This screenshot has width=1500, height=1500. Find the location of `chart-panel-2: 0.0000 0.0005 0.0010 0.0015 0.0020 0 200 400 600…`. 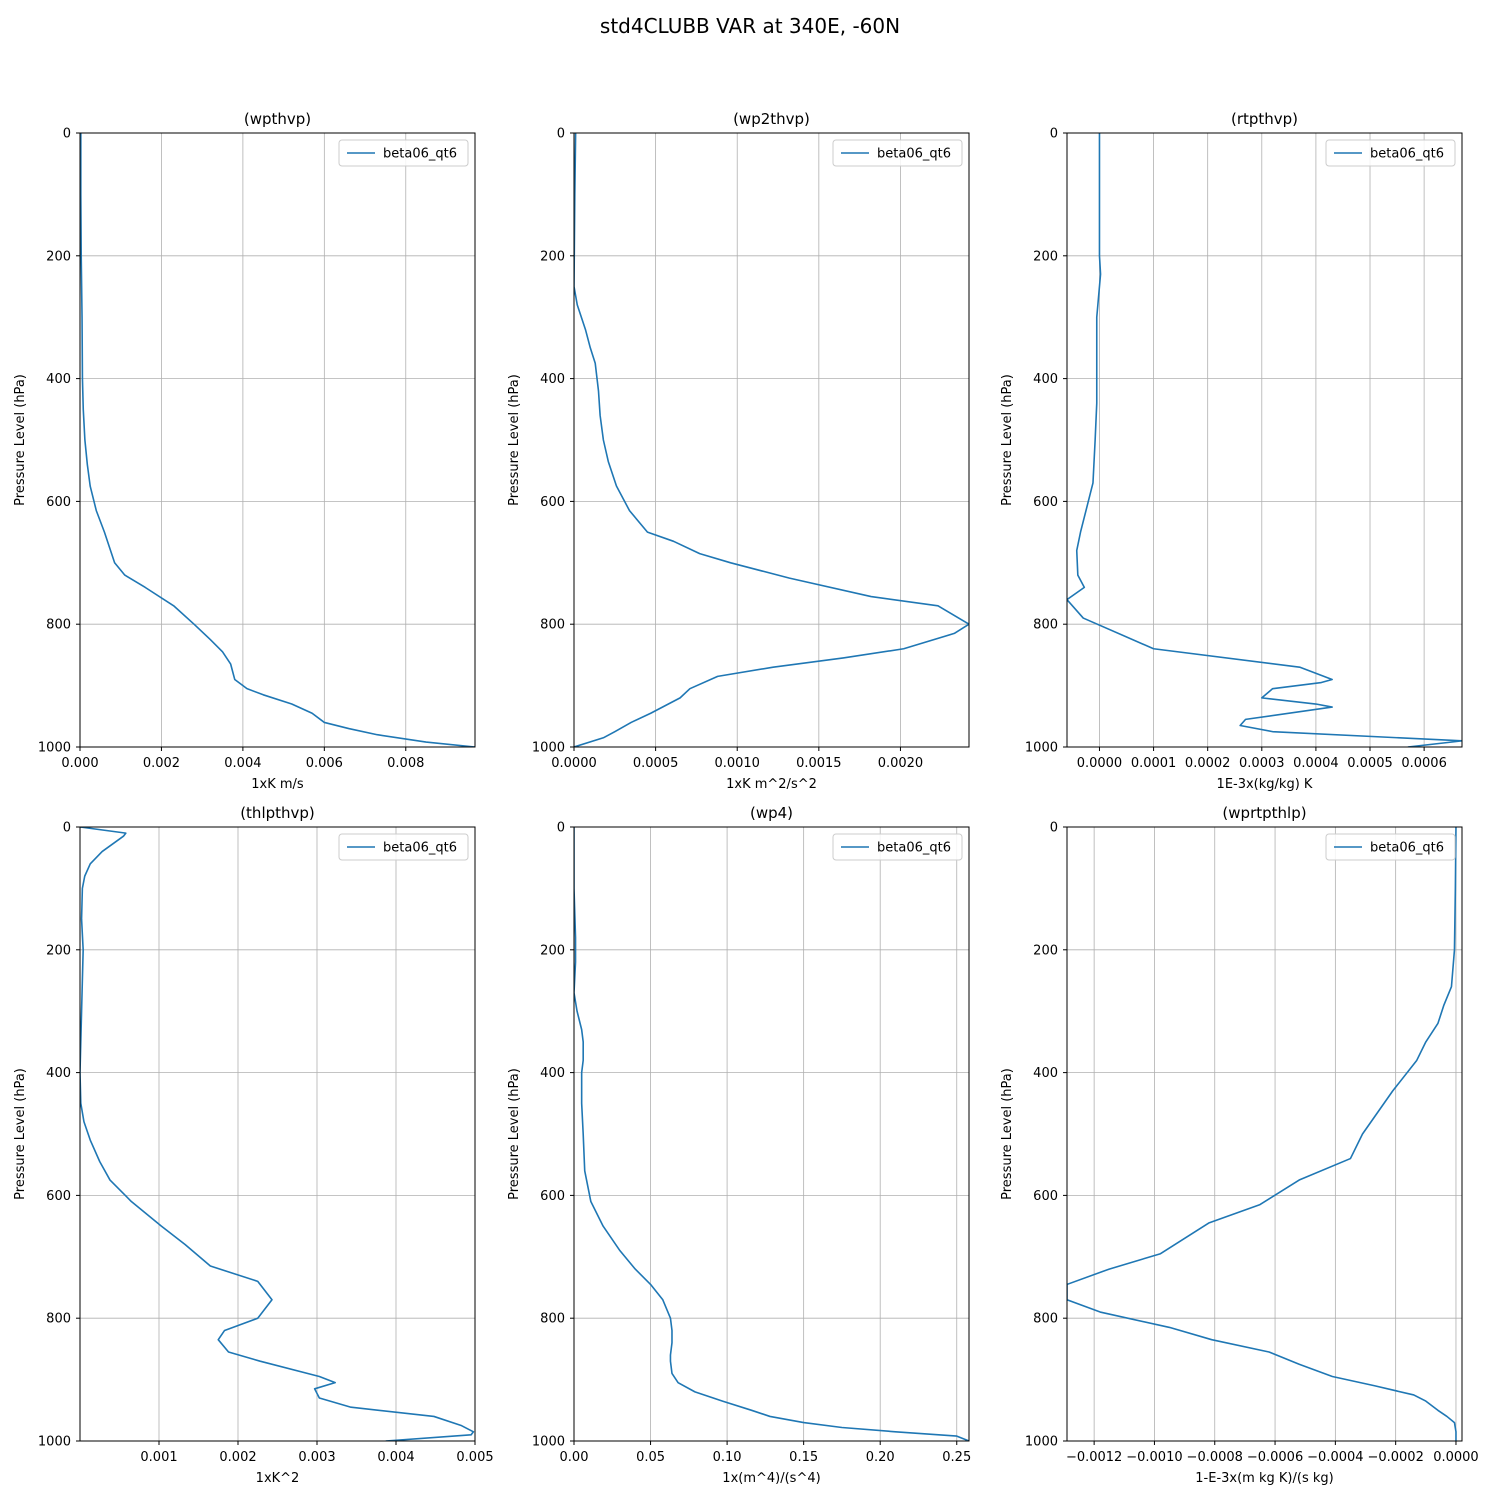

chart-panel-2: 0.0000 0.0005 0.0010 0.0015 0.0020 0 200 400 600… is located at coordinates (738, 451).